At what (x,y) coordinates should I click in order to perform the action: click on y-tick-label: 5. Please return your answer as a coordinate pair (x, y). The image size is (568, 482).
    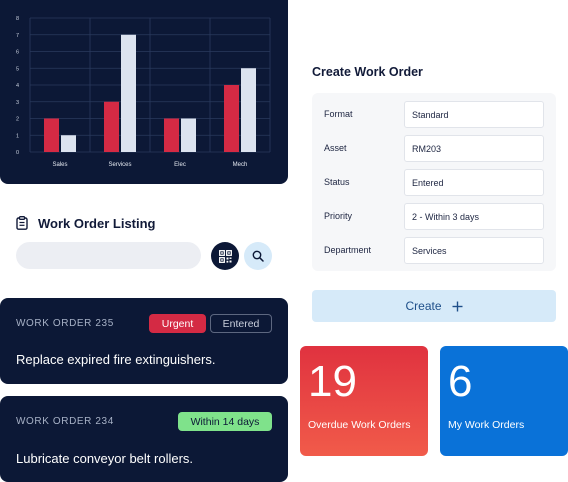
    Looking at the image, I should click on (17, 69).